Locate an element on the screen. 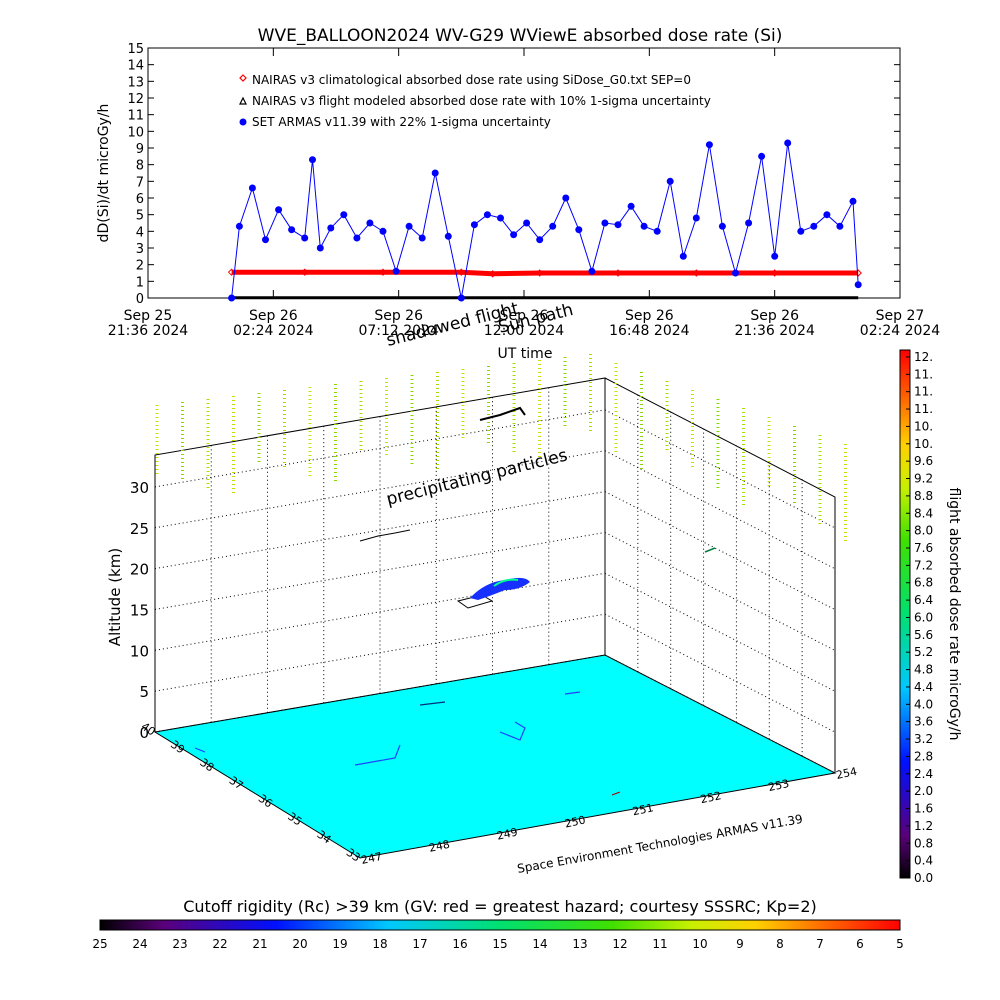 This screenshot has width=1000, height=1000. rc-colorbar-ticks: 25 24 23 22 21 20 19 18 17 16 15 14 13 12 11 10 9 8 7 6 5 is located at coordinates (497, 944).